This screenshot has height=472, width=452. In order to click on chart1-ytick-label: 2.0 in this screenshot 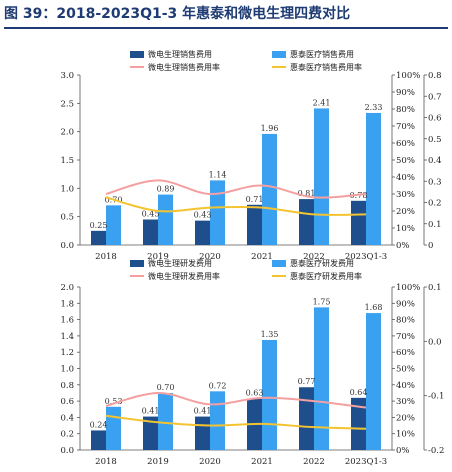, I will do `click(67, 133)`.